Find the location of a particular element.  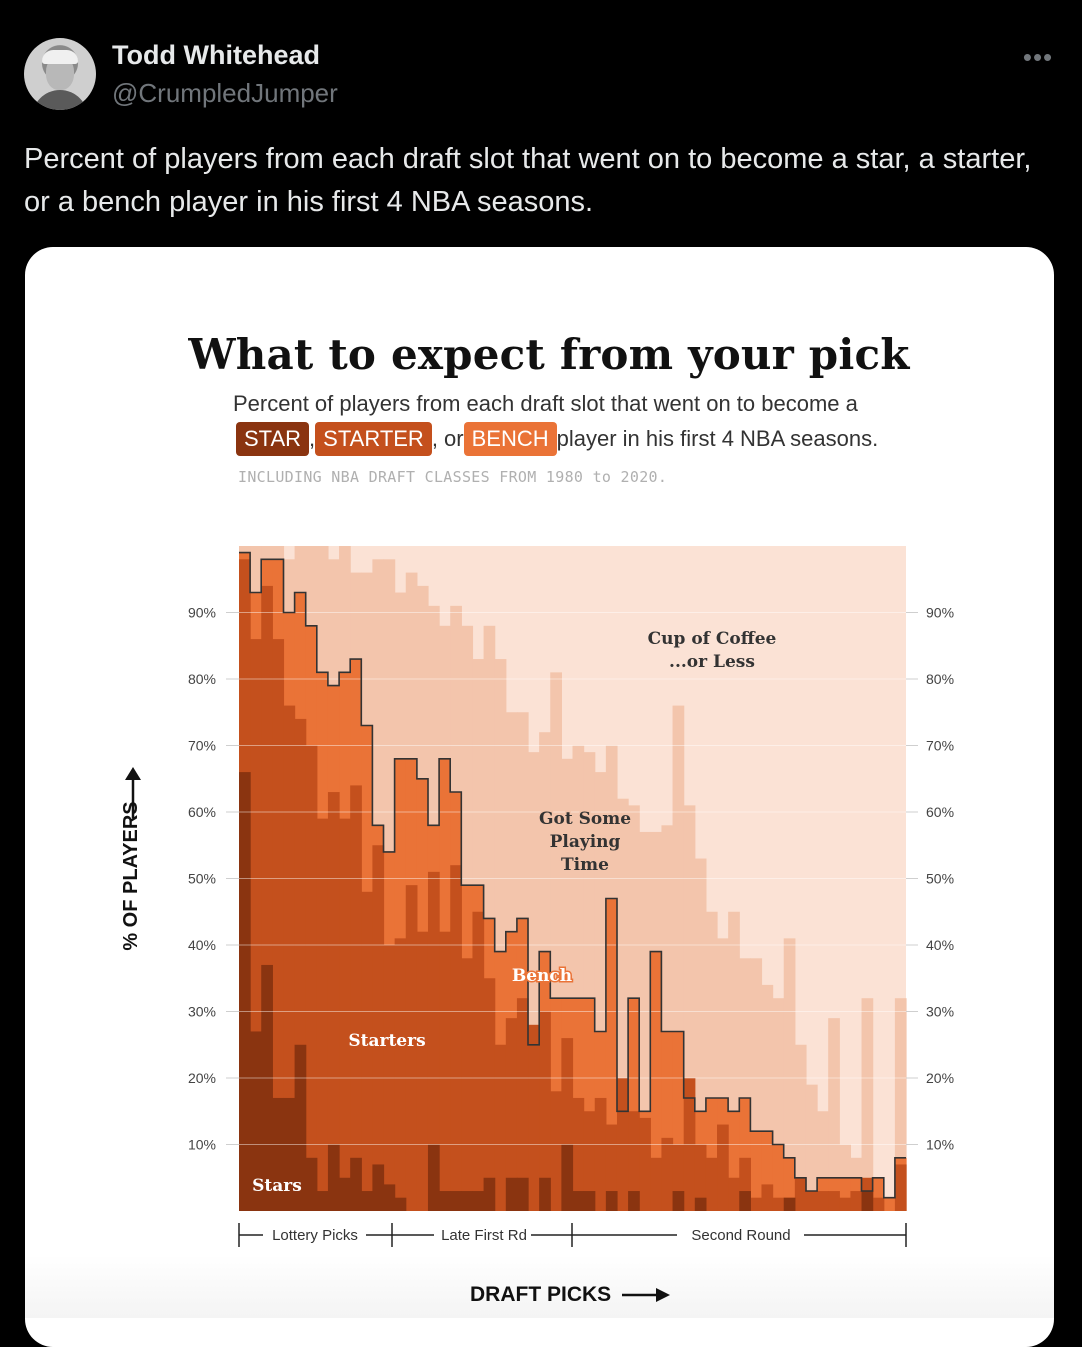

media-card-bottom is located at coordinates (539, 1286).